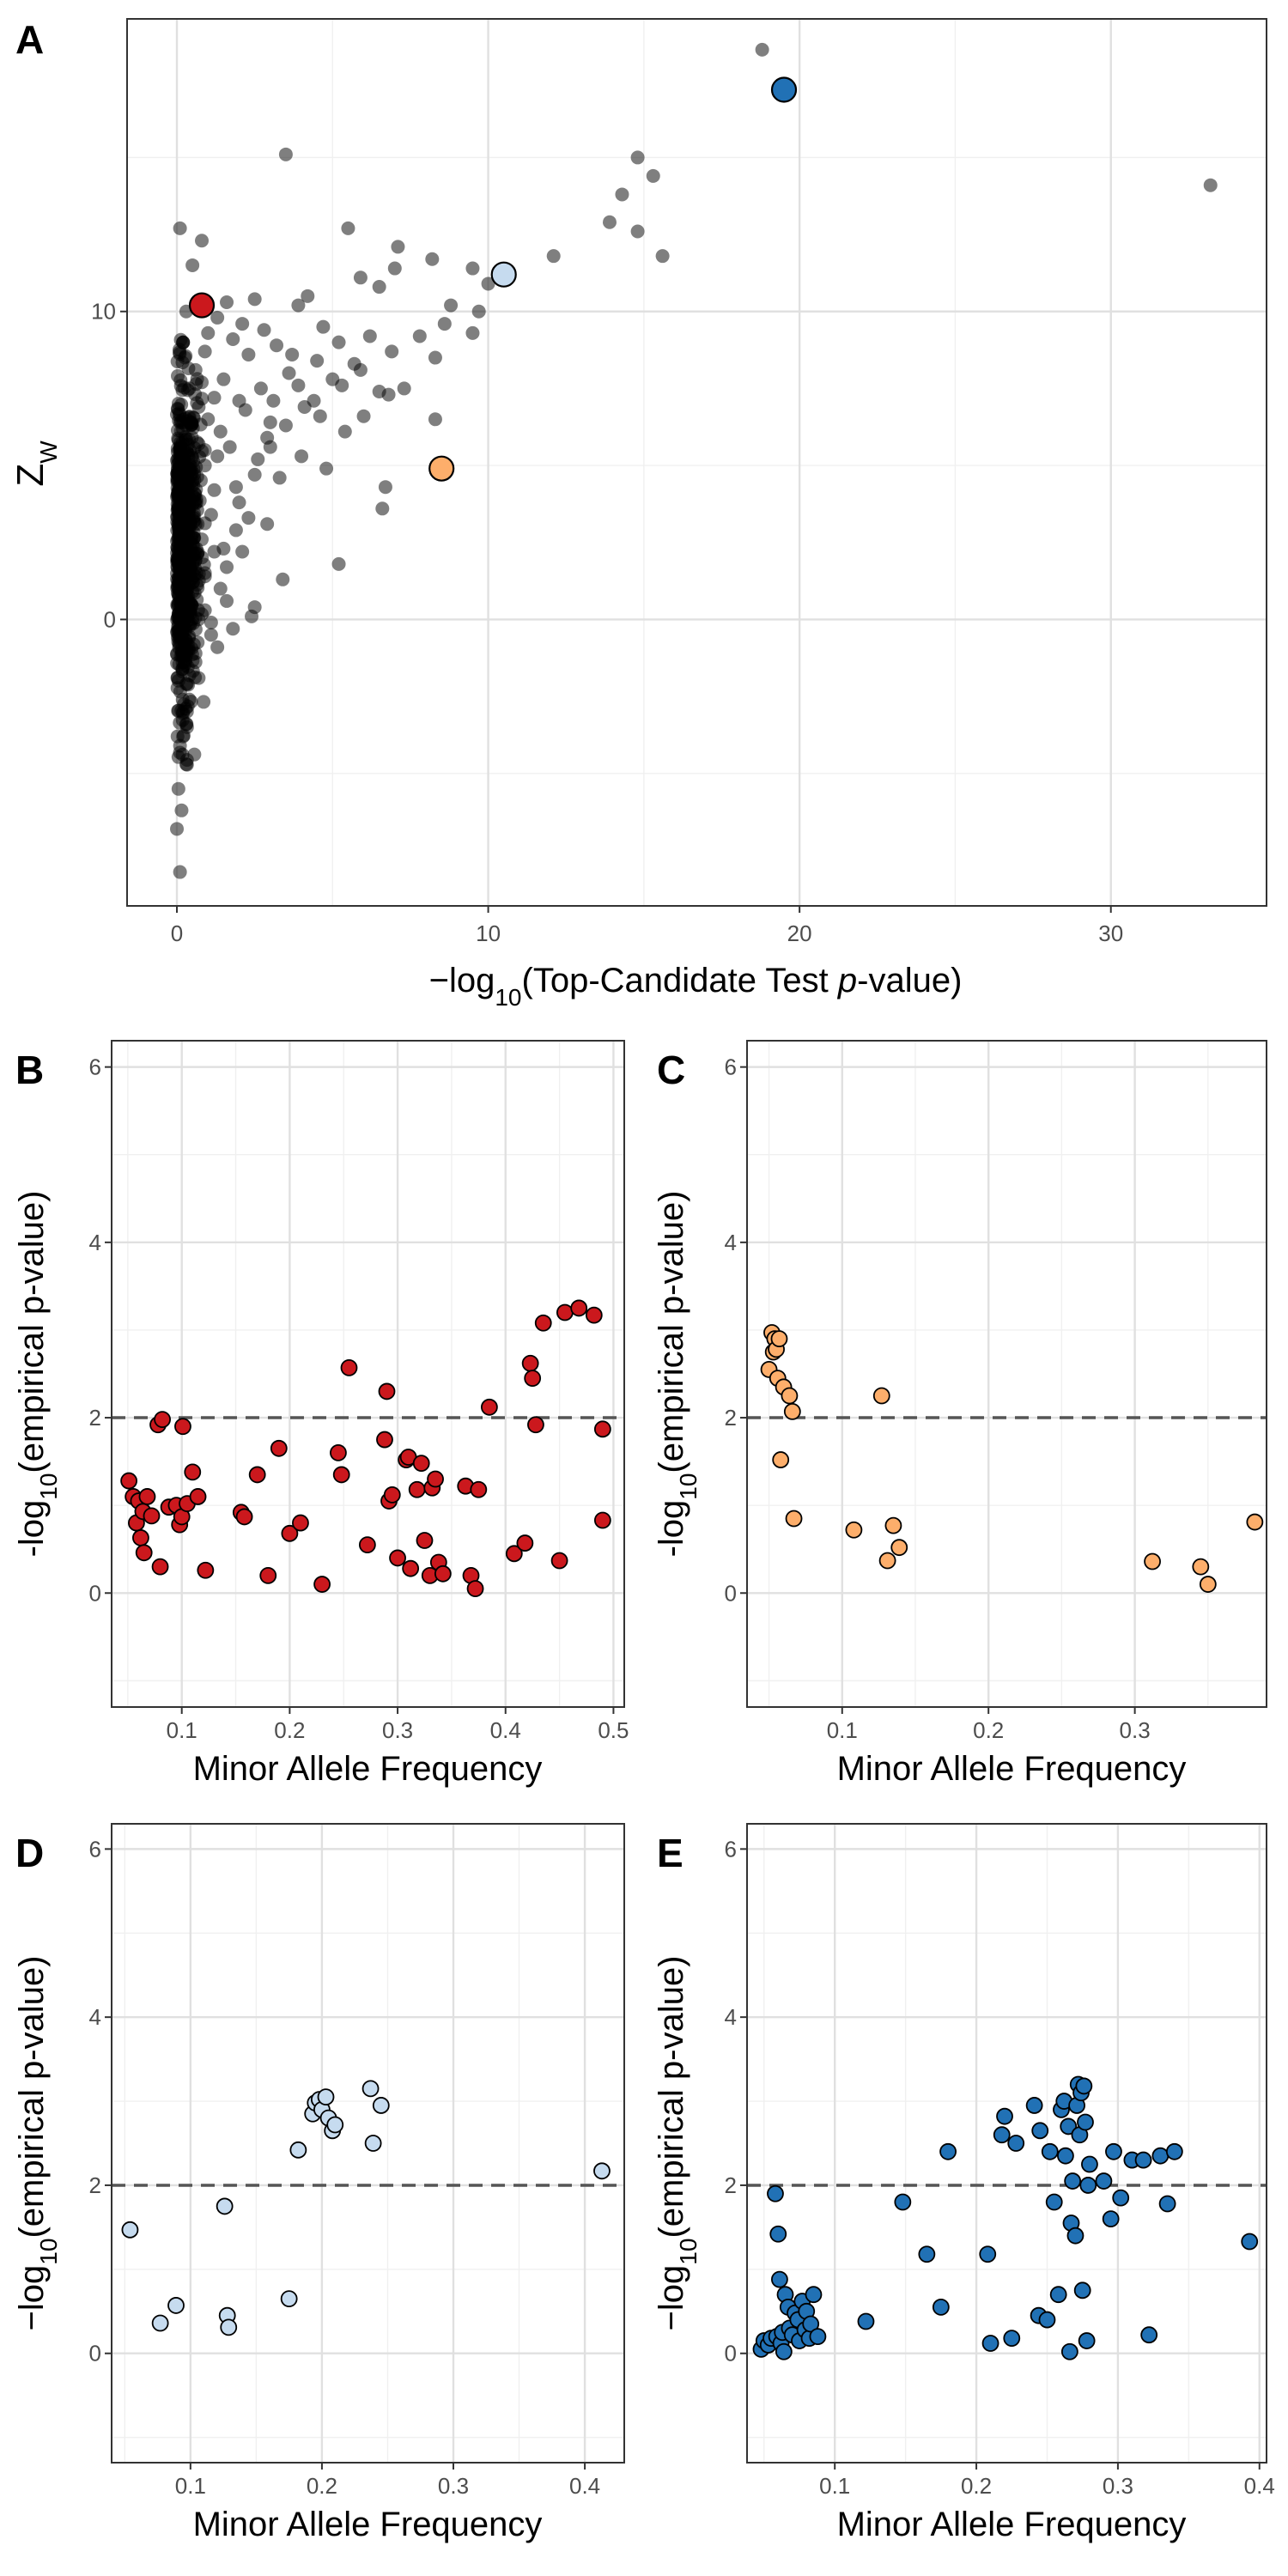 Image resolution: width=1288 pixels, height=2576 pixels. I want to click on y-tick-label: 10, so click(104, 312).